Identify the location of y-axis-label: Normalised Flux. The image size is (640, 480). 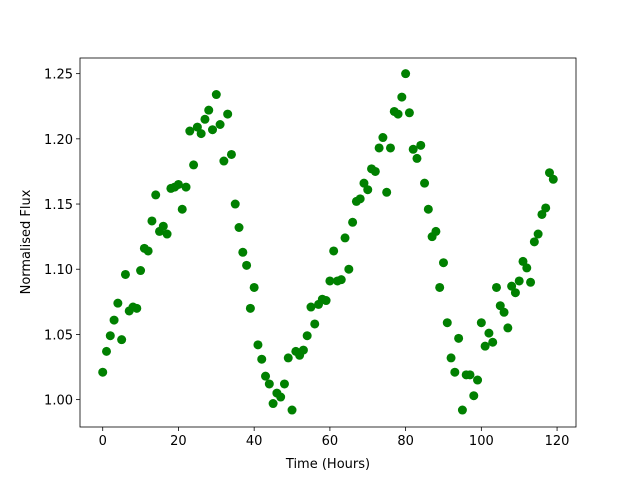
(26, 241).